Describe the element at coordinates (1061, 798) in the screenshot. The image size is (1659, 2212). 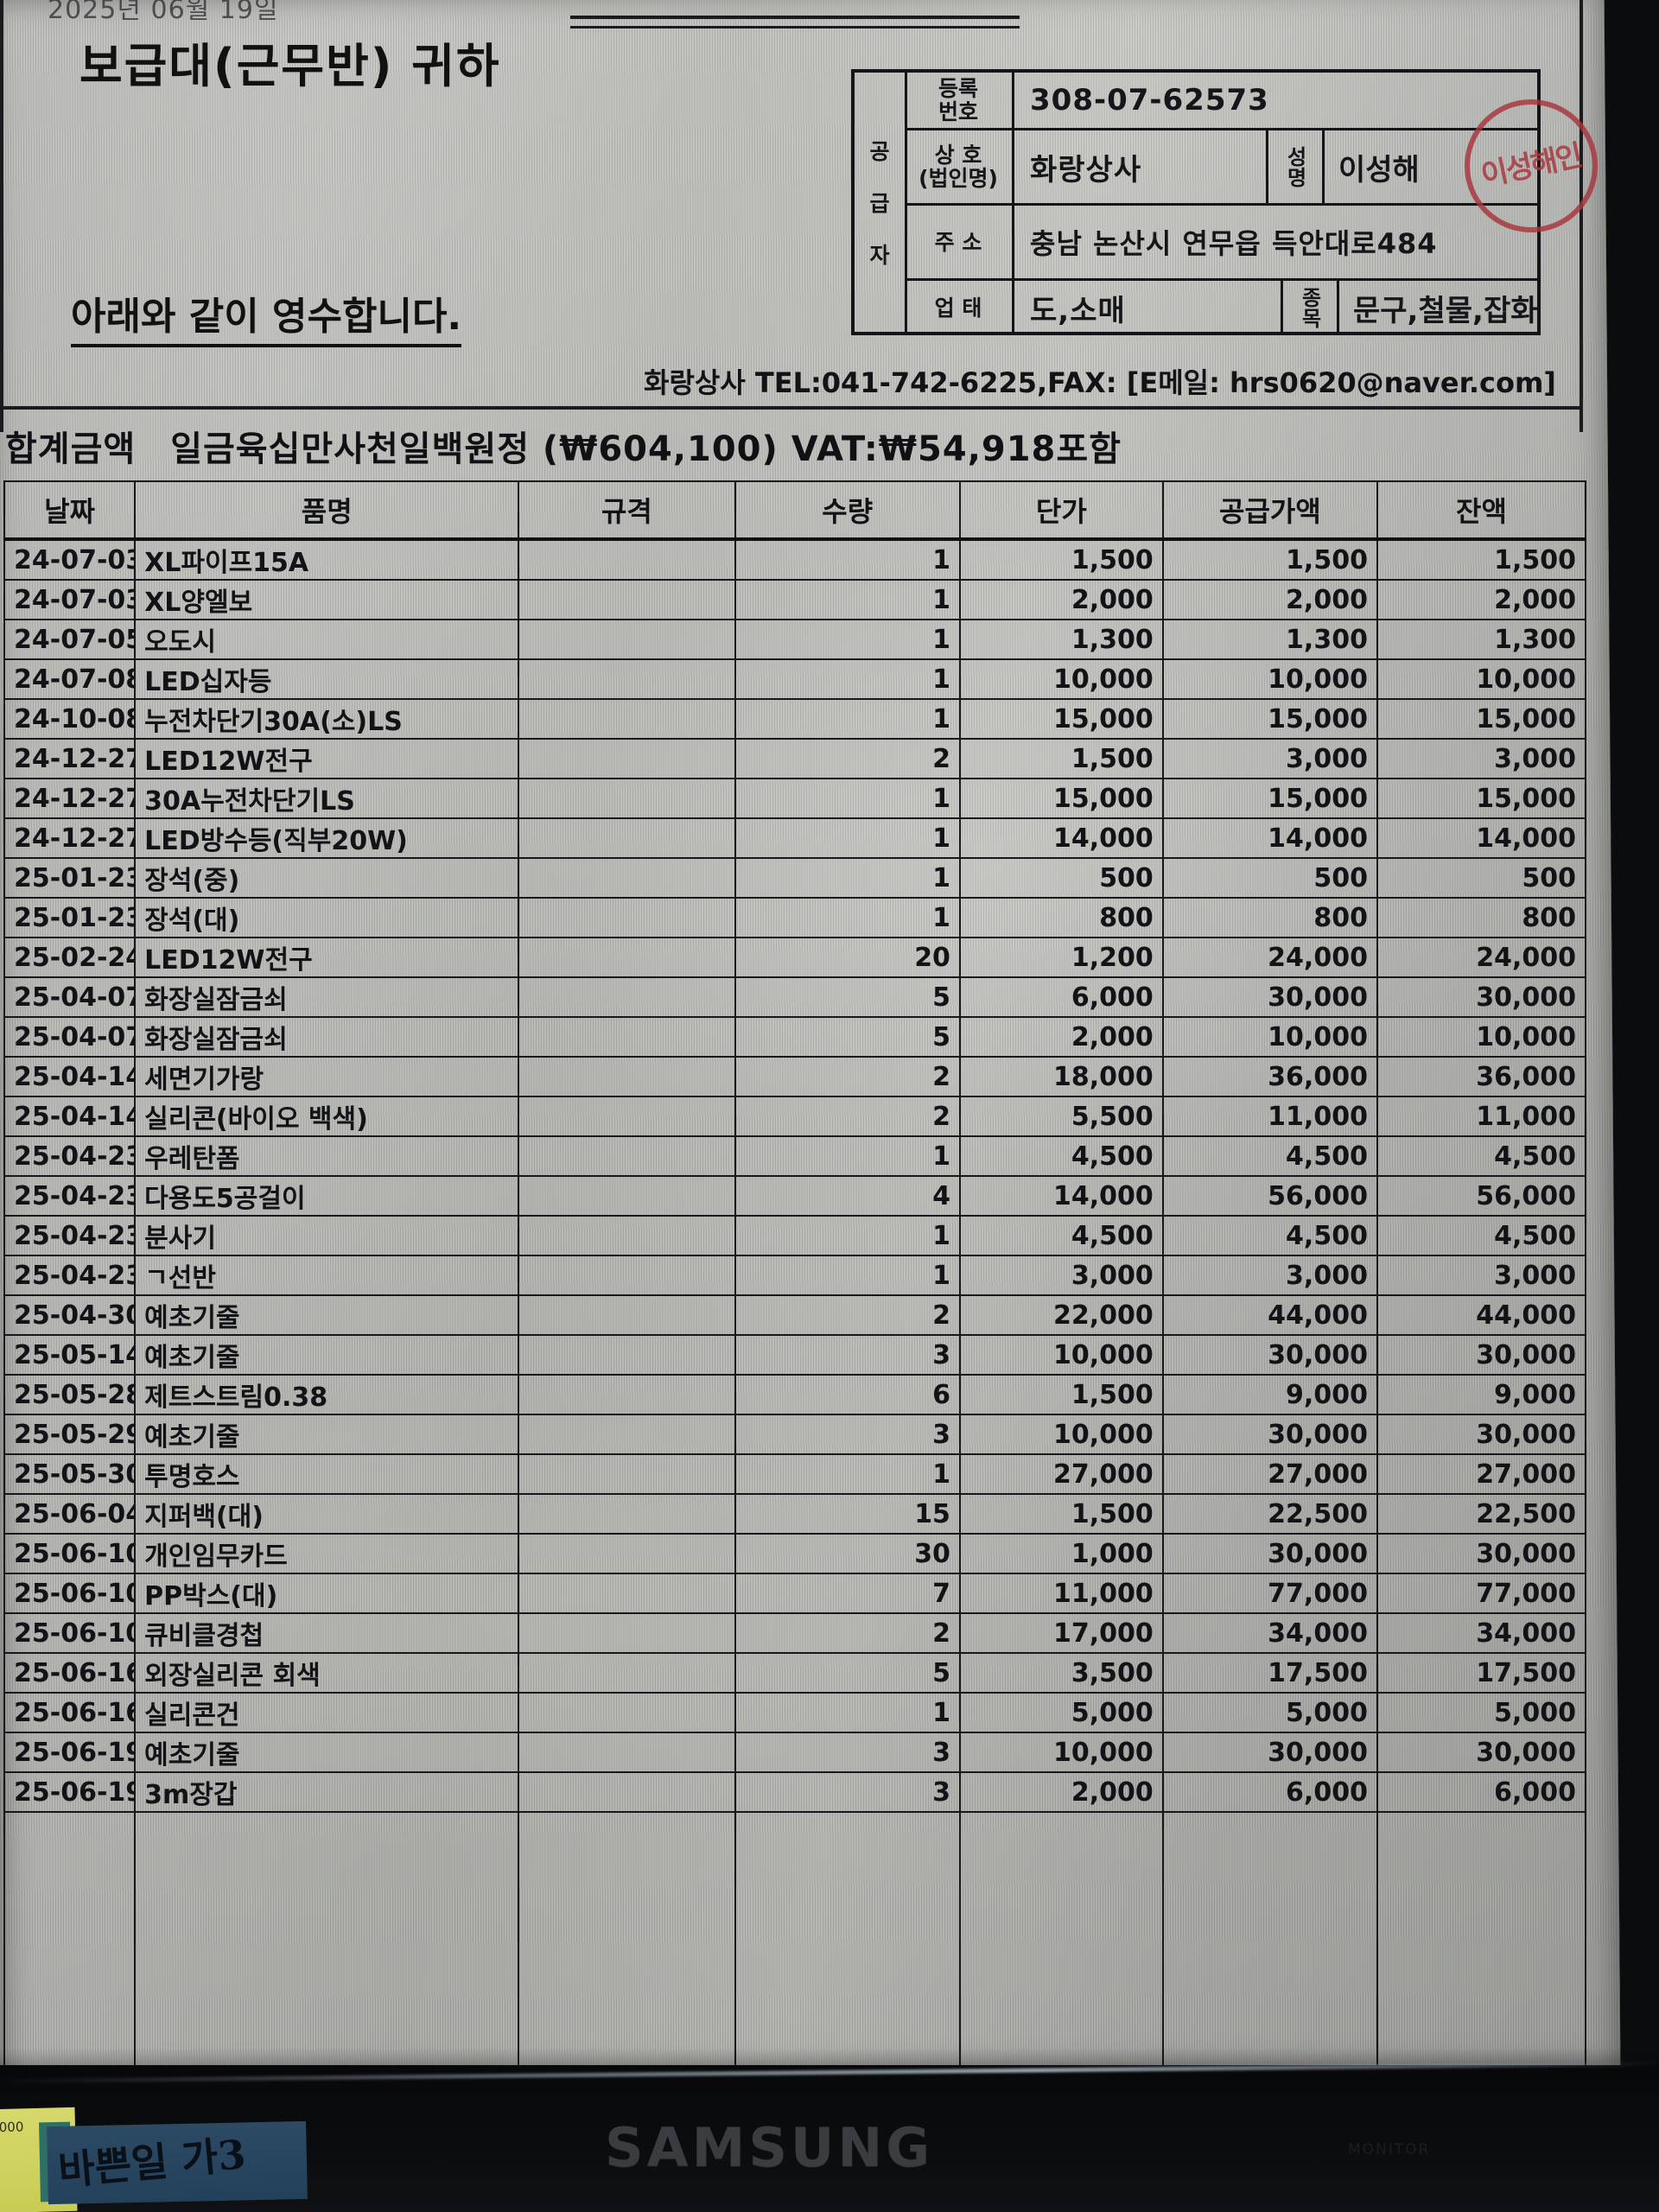
I see `item-unit-price: 15,000` at that location.